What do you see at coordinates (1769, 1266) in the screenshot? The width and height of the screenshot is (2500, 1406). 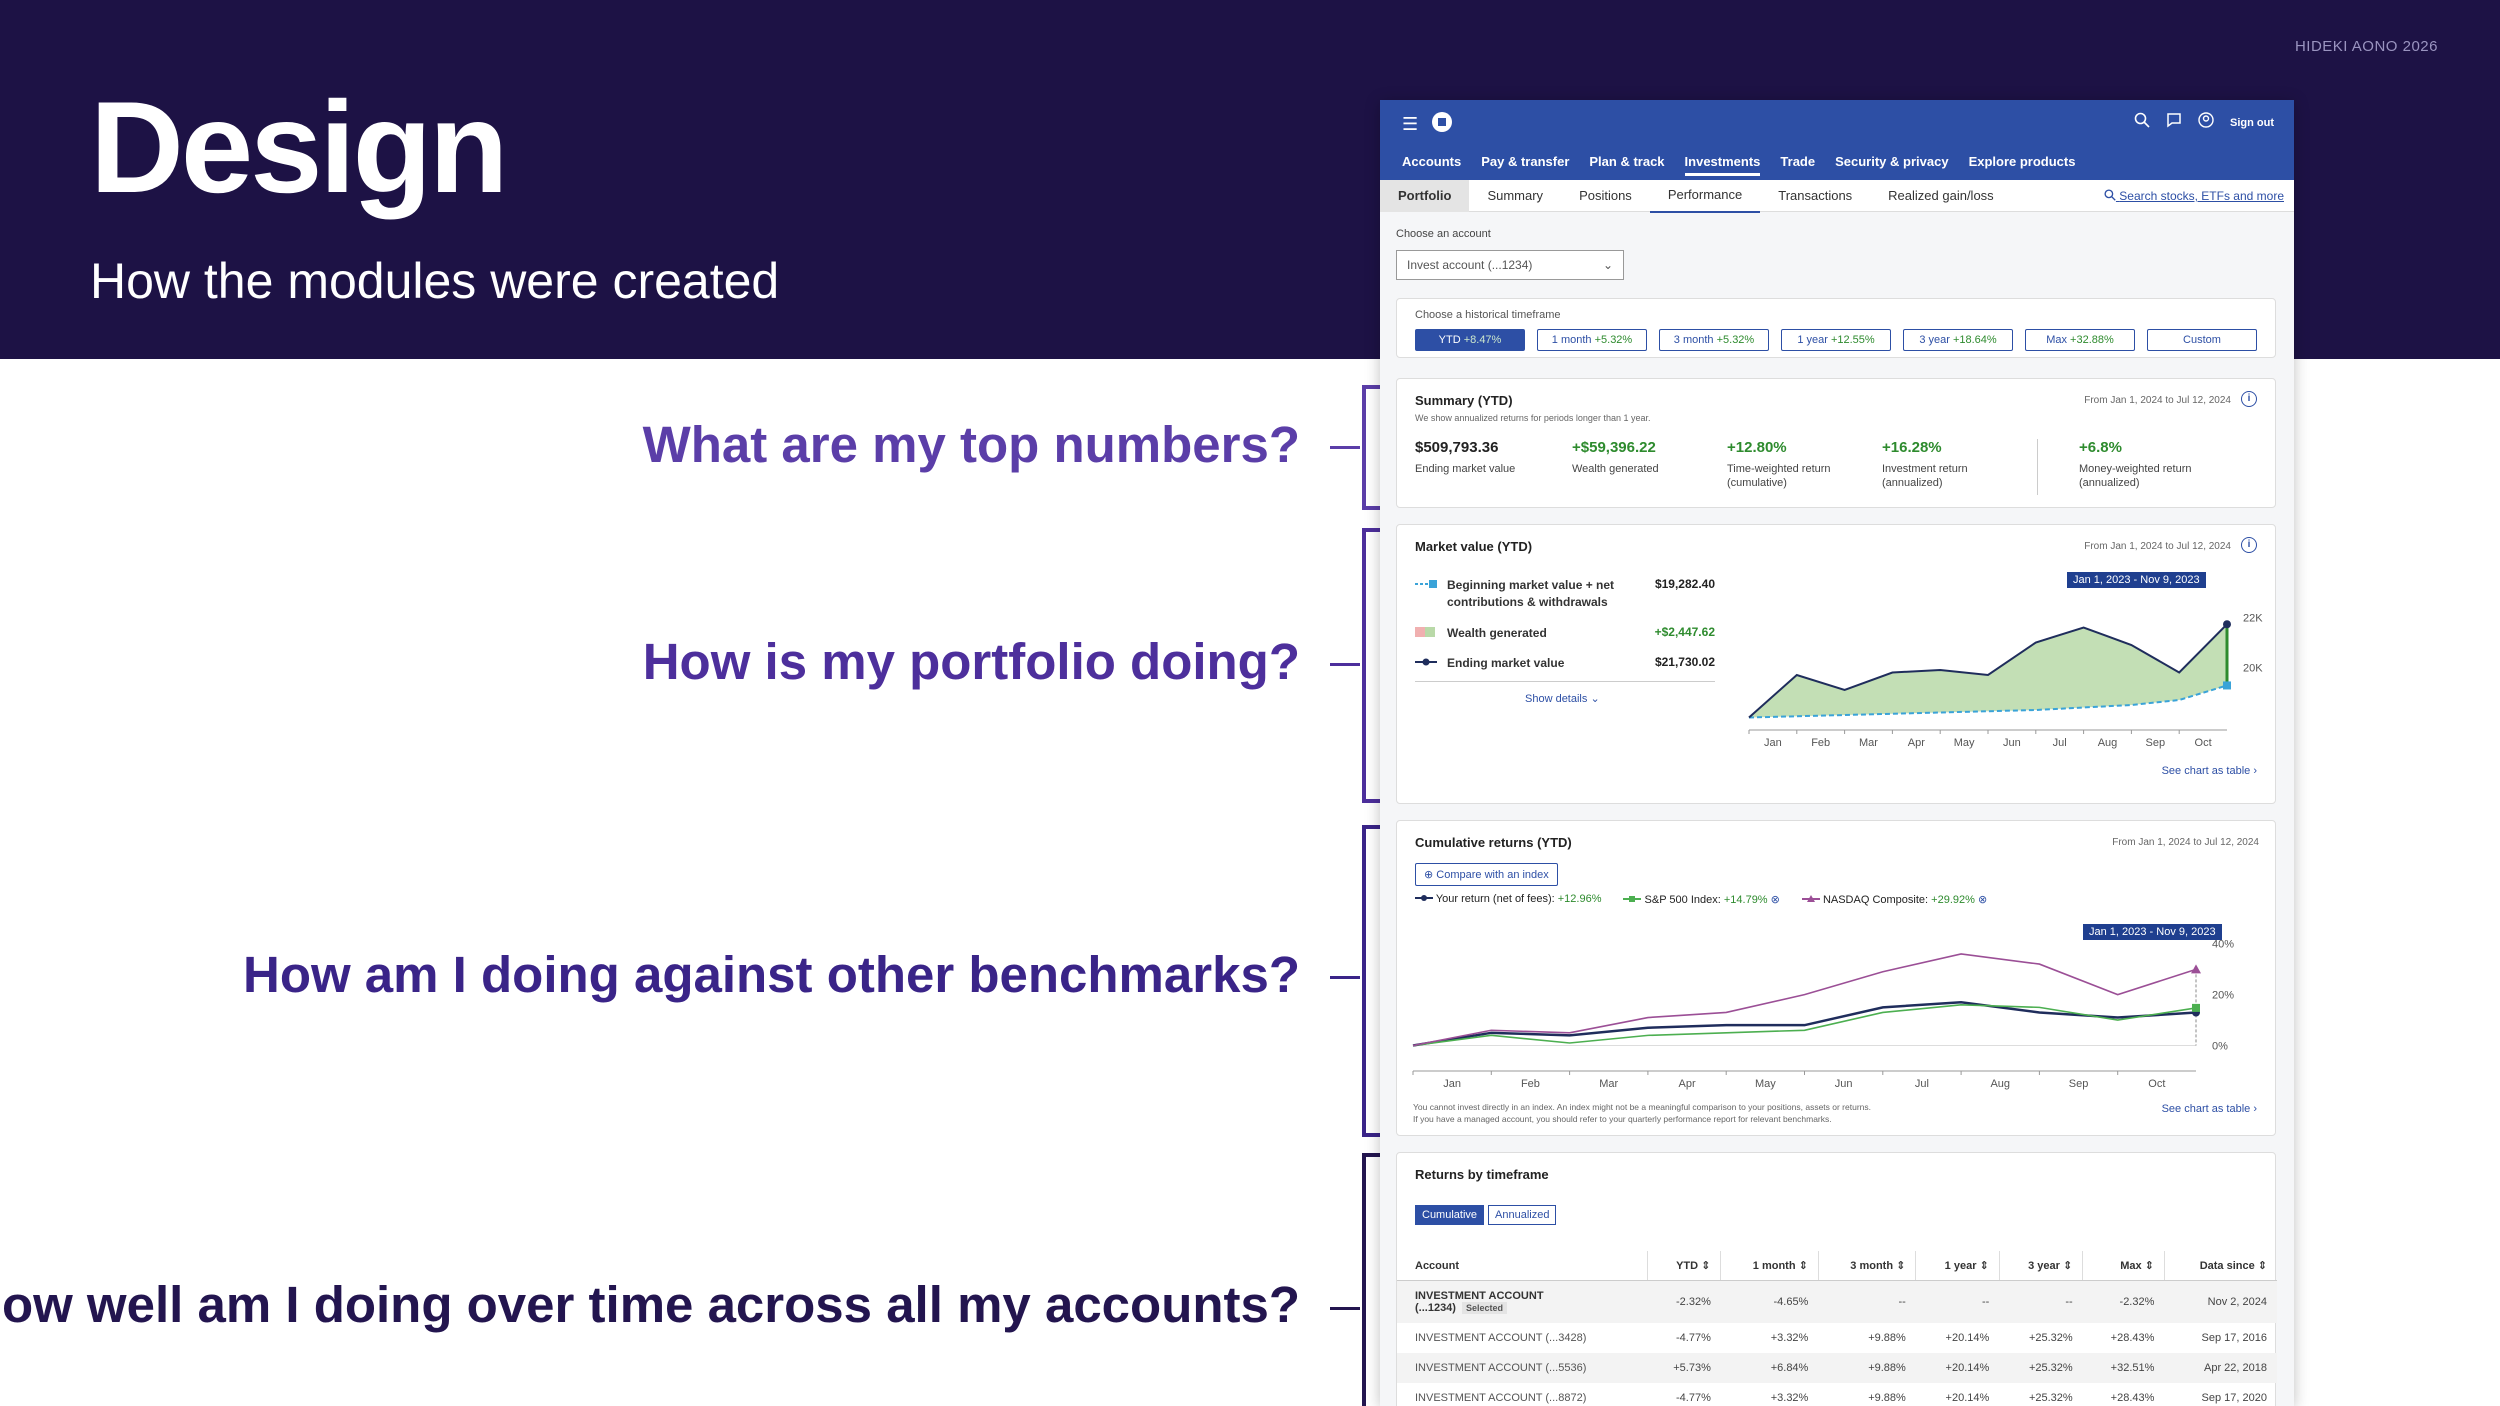 I see `col-1-month: 1 month ⇕` at bounding box center [1769, 1266].